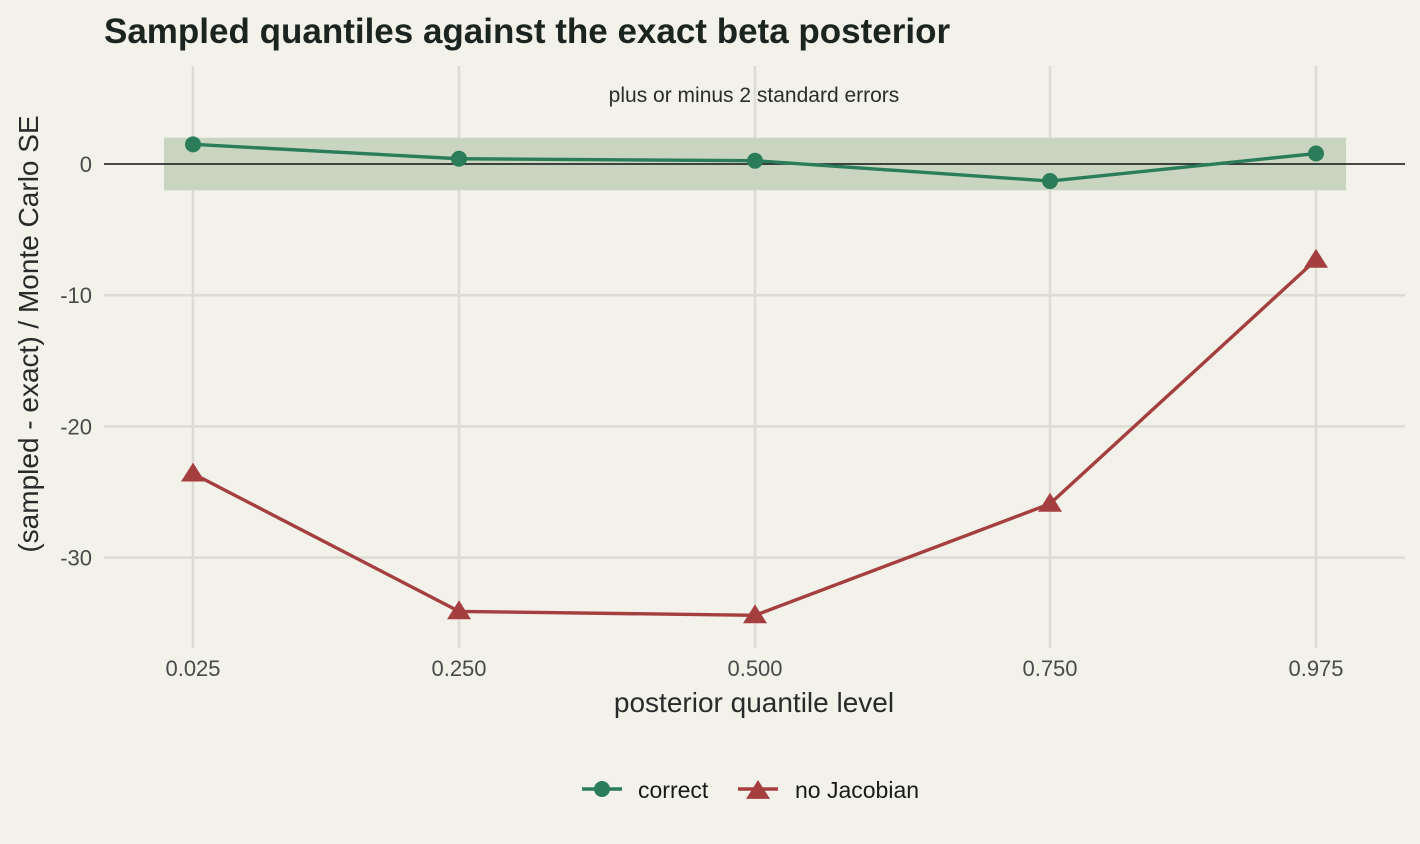 Image resolution: width=1420 pixels, height=844 pixels. Describe the element at coordinates (758, 789) in the screenshot. I see `legend-marker-no-jacobian` at that location.